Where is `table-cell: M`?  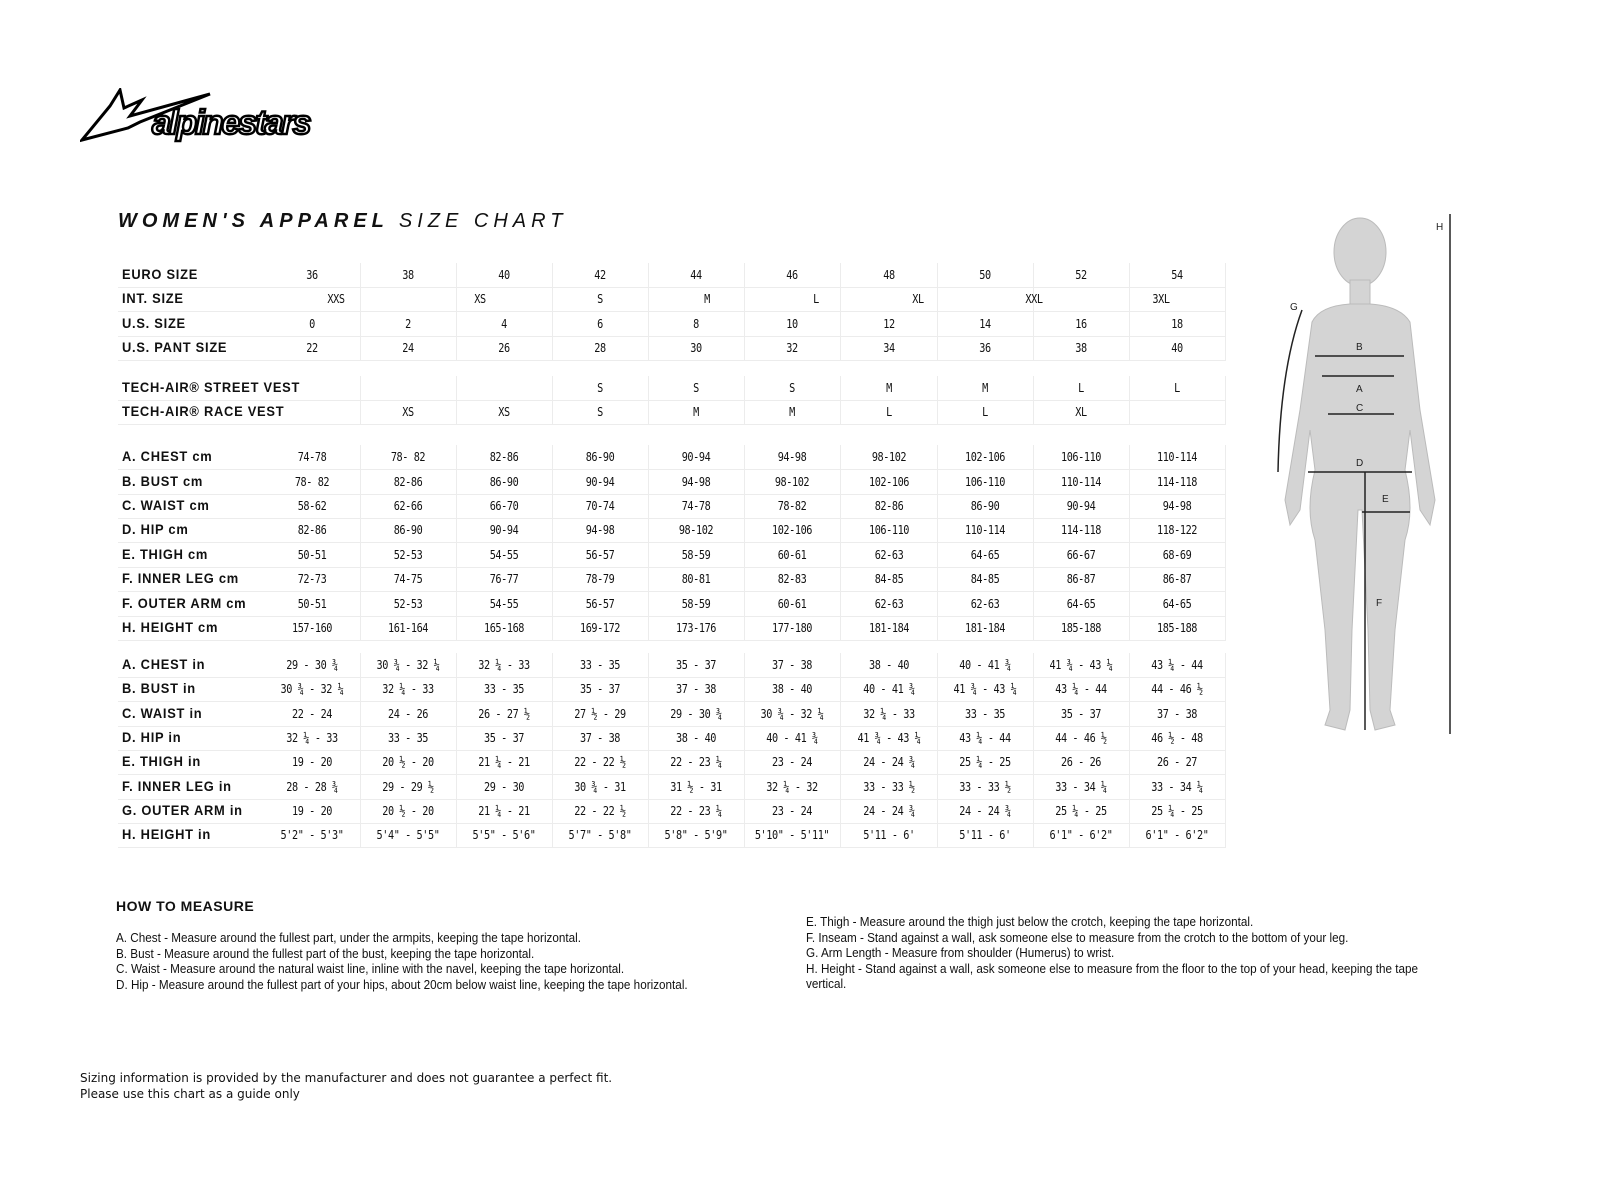
table-cell: M is located at coordinates (707, 299).